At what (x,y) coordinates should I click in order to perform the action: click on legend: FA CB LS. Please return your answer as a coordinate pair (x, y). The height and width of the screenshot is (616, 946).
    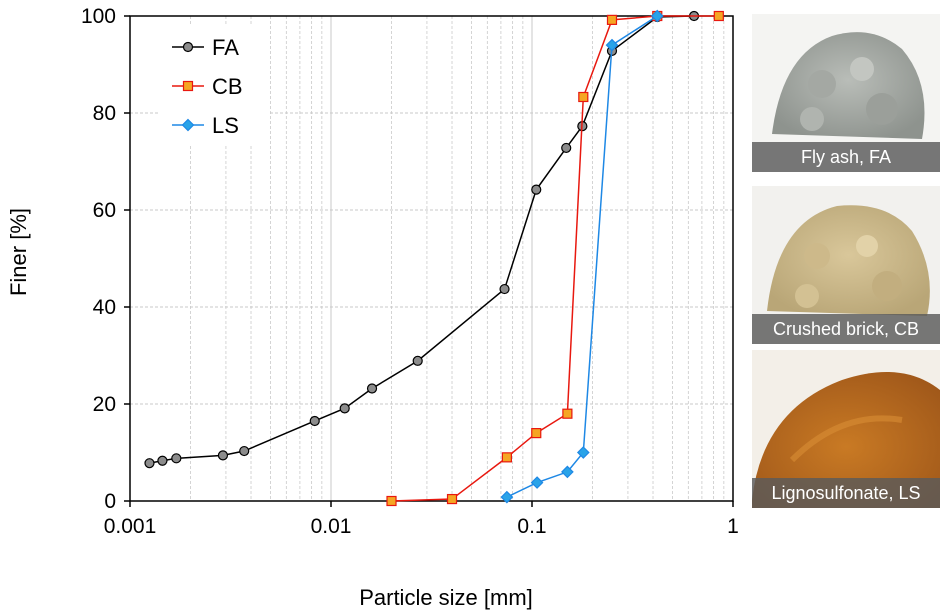
    Looking at the image, I should click on (215, 84).